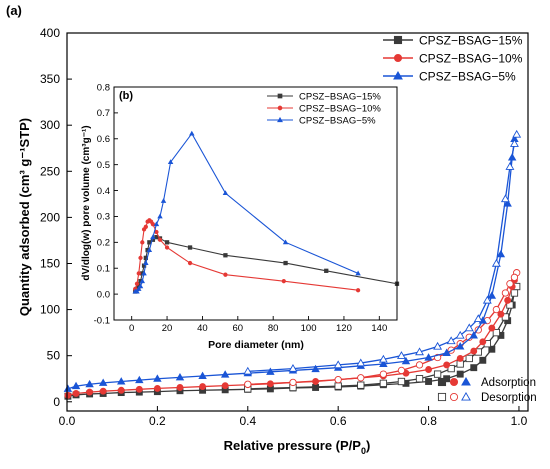  I want to click on desorption-legend-label: Desorption, so click(509, 398).